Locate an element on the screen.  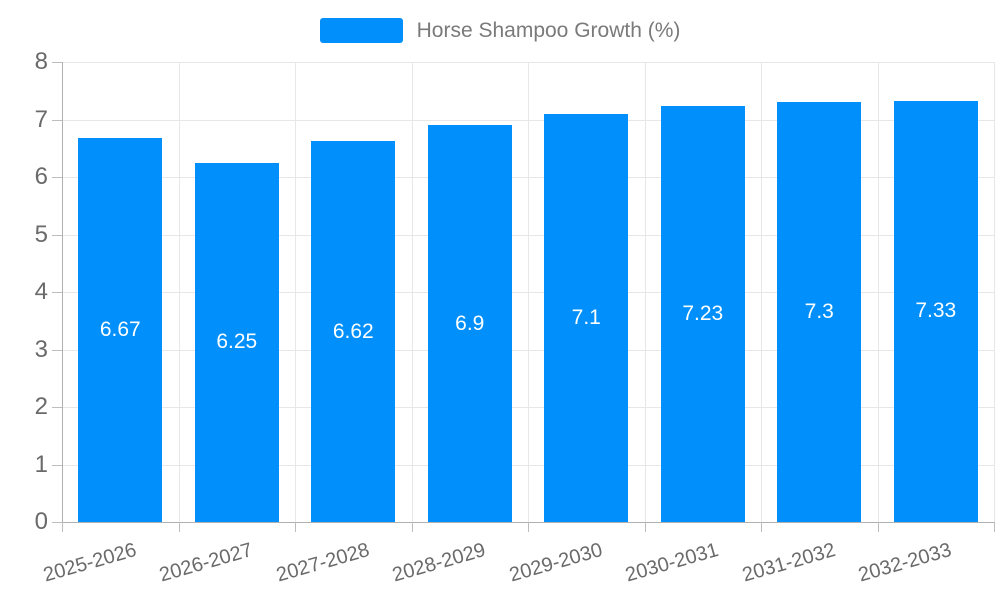
bar-value-label: 7.1 is located at coordinates (586, 317).